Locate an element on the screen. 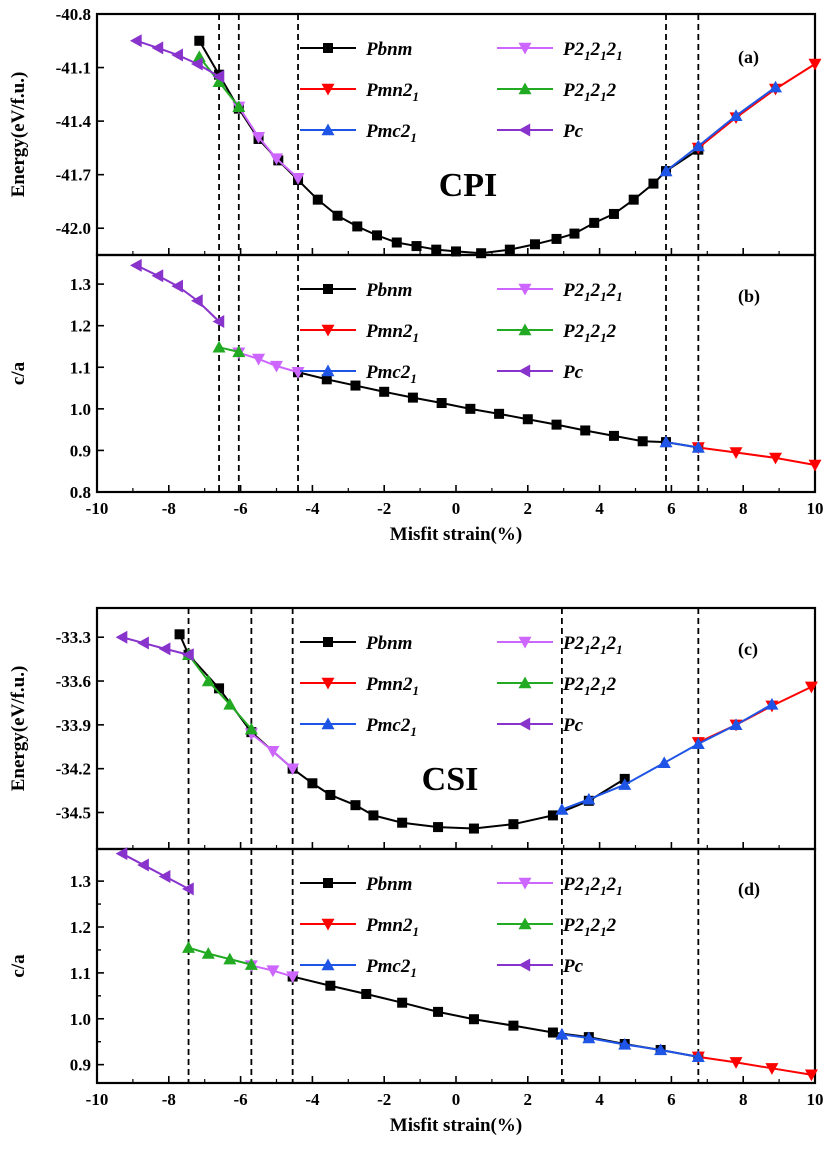 The image size is (833, 1151). series-line-pbnm is located at coordinates (495, 1016).